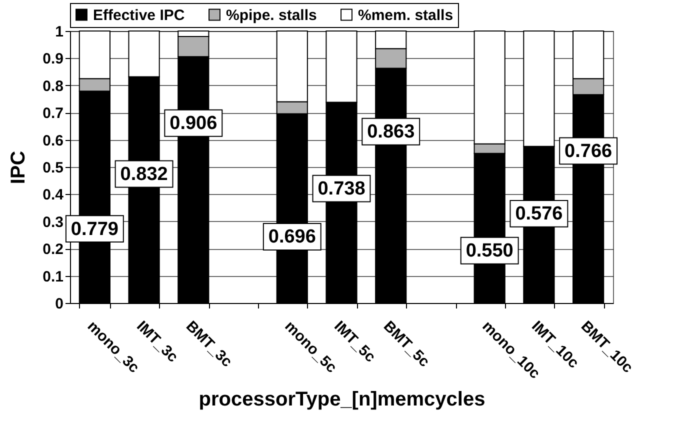 The height and width of the screenshot is (434, 686). What do you see at coordinates (139, 15) in the screenshot?
I see `legend-label: Effective IPC` at bounding box center [139, 15].